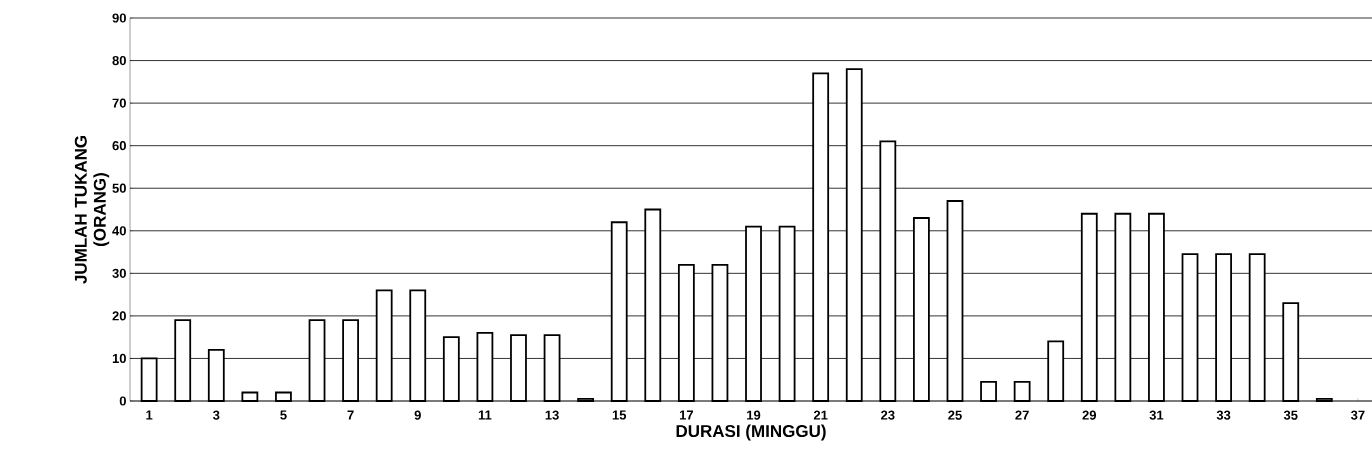 The width and height of the screenshot is (1372, 467). What do you see at coordinates (1223, 415) in the screenshot?
I see `x-tick-label: 33` at bounding box center [1223, 415].